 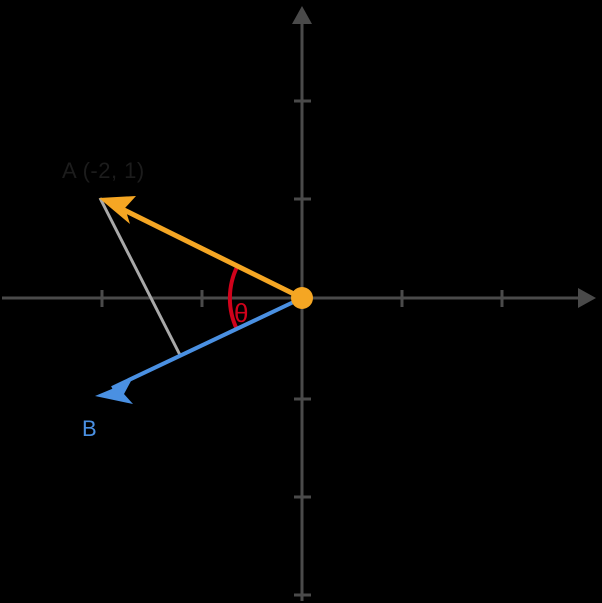 I want to click on angle-arc-theta, so click(x=233, y=298).